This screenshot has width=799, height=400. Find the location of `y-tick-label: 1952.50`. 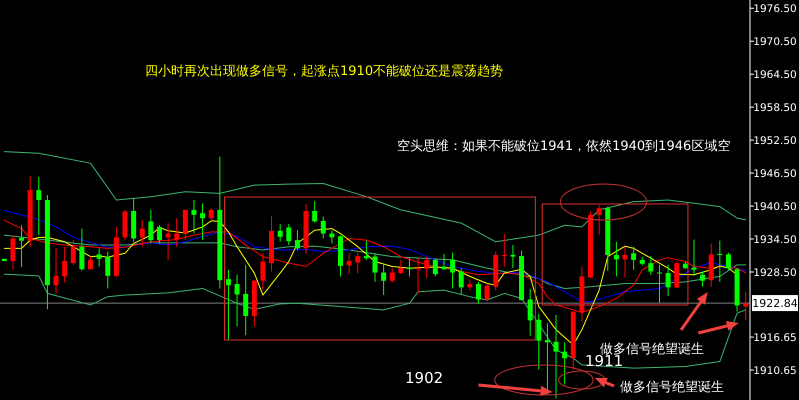

y-tick-label: 1952.50 is located at coordinates (775, 141).